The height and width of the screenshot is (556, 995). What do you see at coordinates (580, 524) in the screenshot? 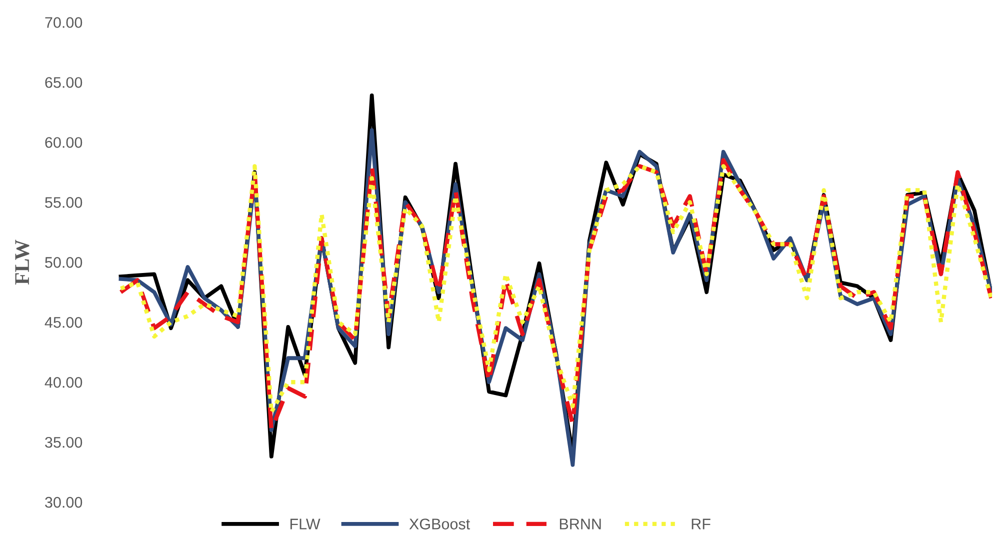
I see `legend-label: BRNN` at bounding box center [580, 524].